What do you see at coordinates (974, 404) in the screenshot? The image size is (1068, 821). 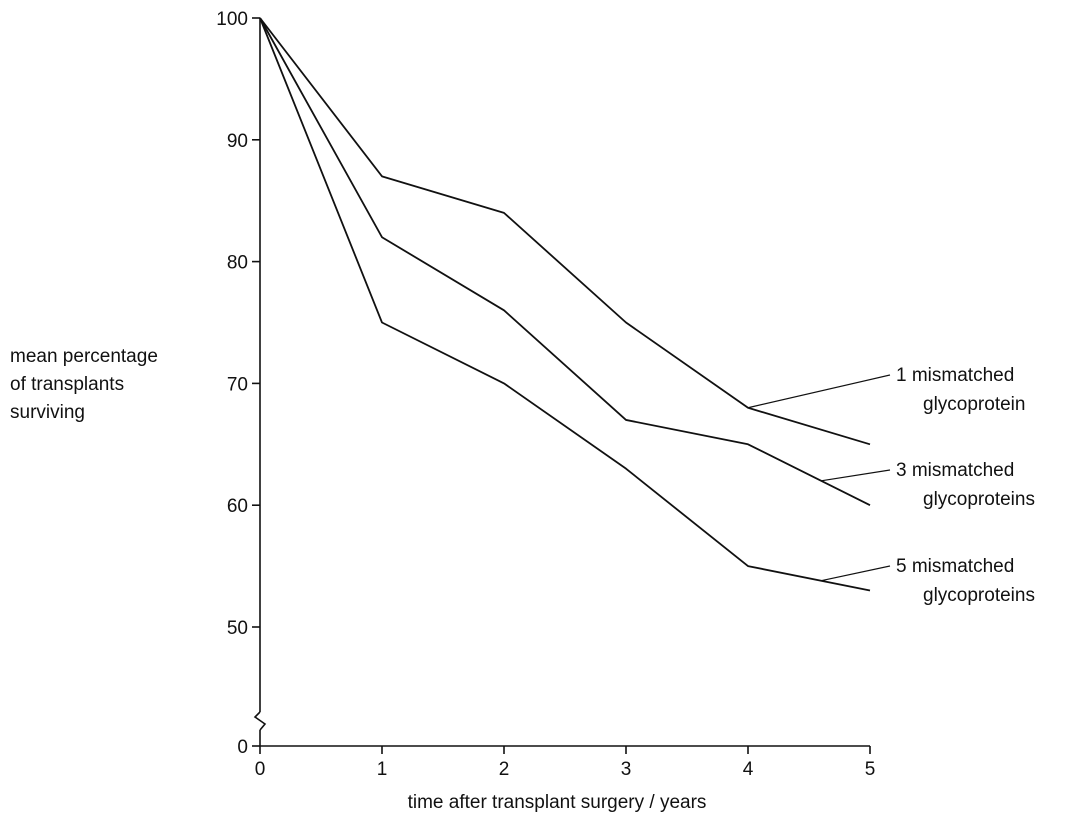 I see `series-label-line2: glycoprotein` at bounding box center [974, 404].